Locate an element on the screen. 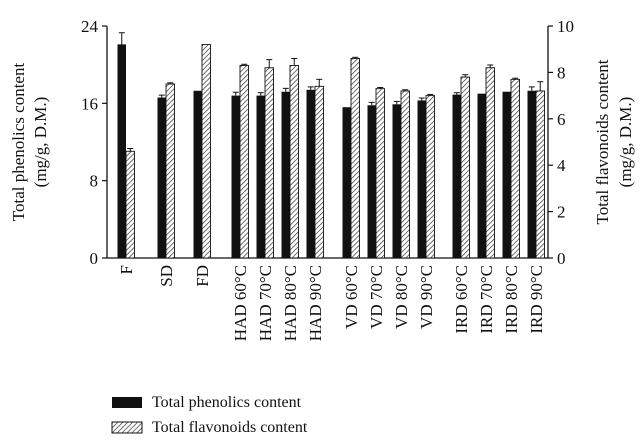 The height and width of the screenshot is (442, 643). left-tick-label: 8 is located at coordinates (94, 181).